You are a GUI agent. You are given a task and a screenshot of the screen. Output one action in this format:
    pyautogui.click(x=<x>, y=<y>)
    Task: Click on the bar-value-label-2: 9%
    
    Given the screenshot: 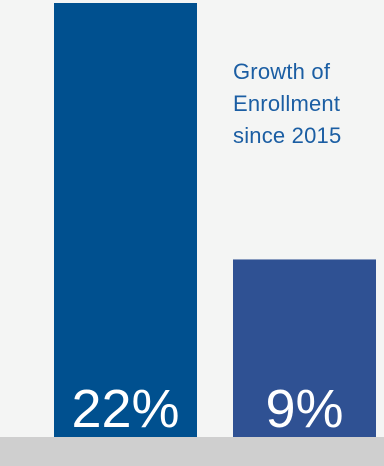 What is the action you would take?
    pyautogui.click(x=304, y=409)
    